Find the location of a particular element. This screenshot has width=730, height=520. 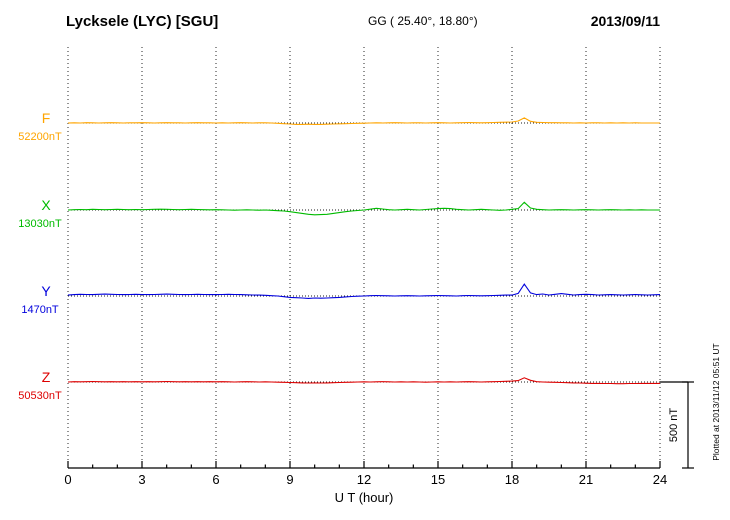

station-title: Lycksele (LYC) [SGU] is located at coordinates (142, 21).